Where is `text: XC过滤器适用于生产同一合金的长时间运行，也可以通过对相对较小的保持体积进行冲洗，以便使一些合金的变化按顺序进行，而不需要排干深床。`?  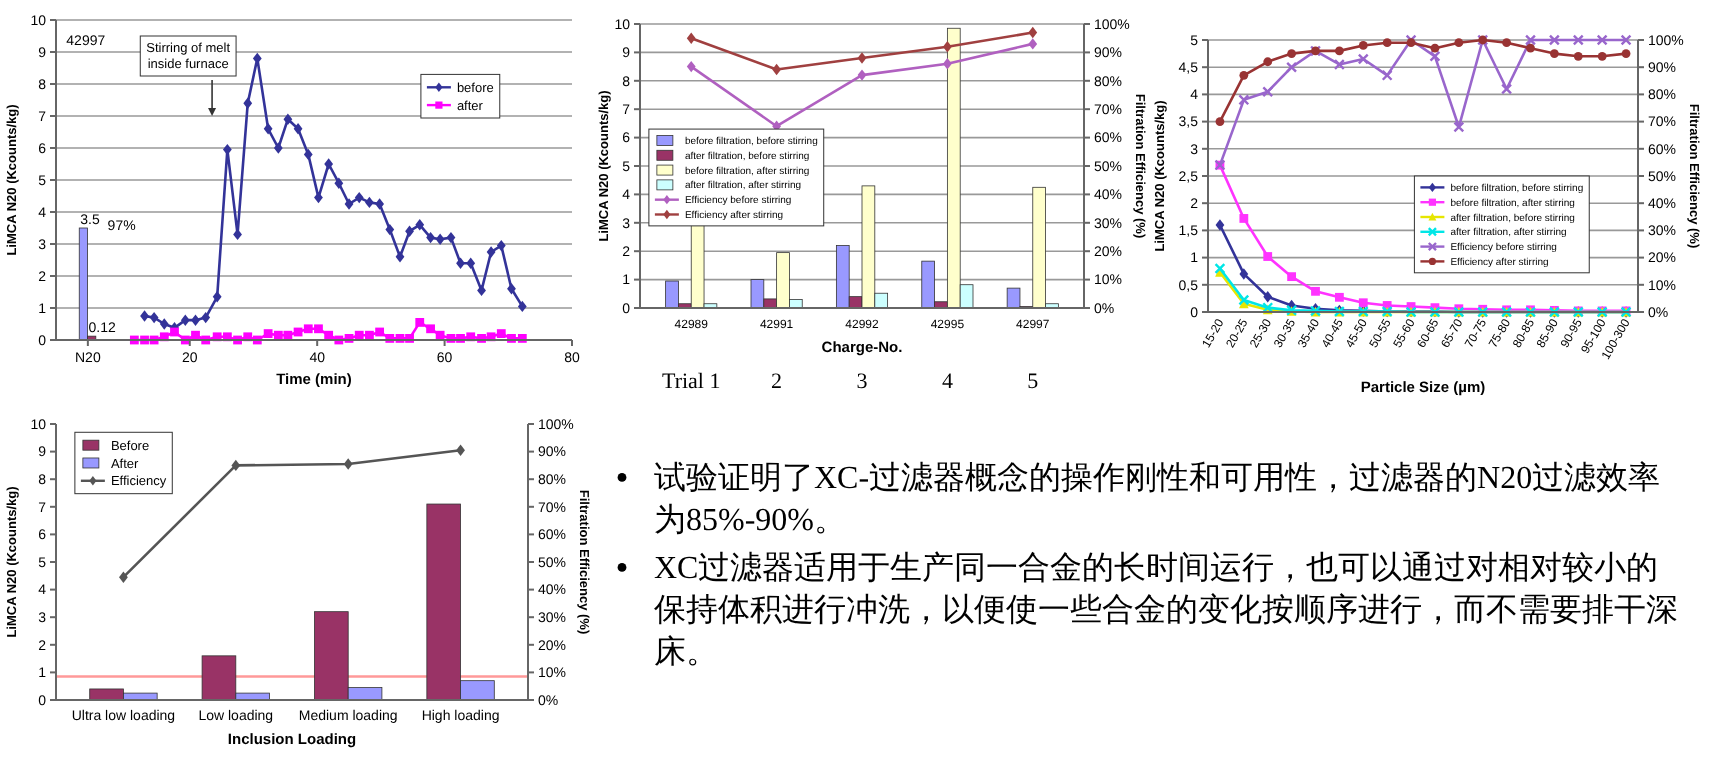 text: XC过滤器适用于生产同一合金的长时间运行，也可以通过对相对较小的保持体积进行冲洗，以便使一些合金的变化按顺序进行，而不需要排干深床。 is located at coordinates (1166, 610).